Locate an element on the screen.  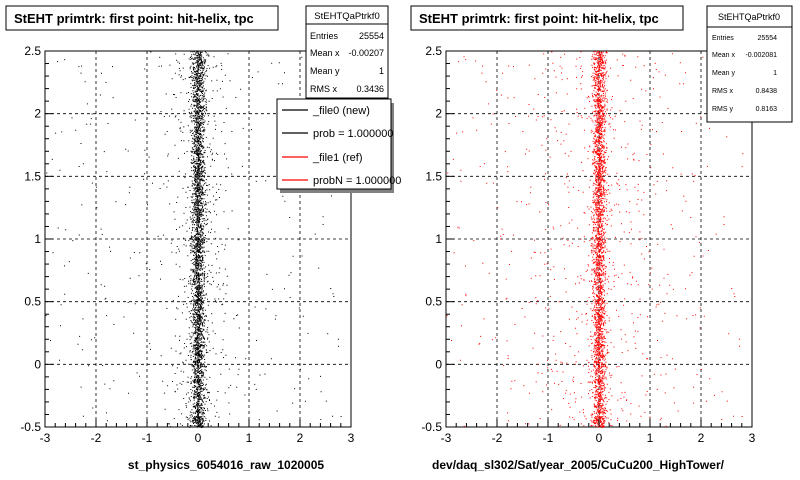
left-stats-value-0: 25554 is located at coordinates (371, 36).